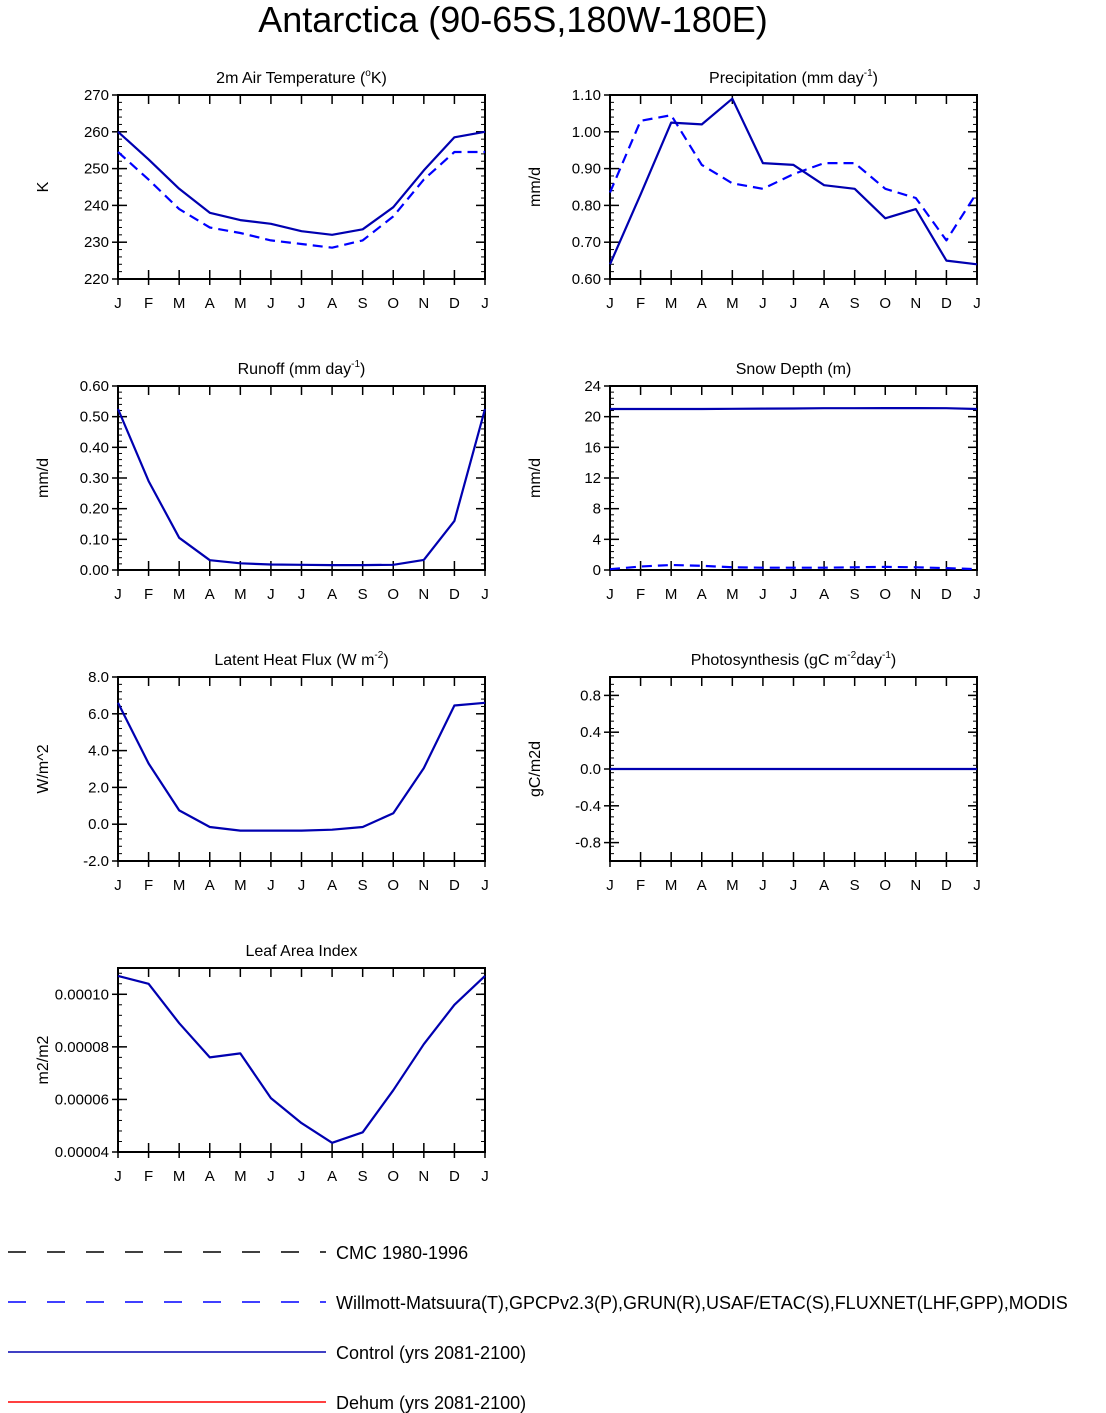 This screenshot has width=1106, height=1413. Describe the element at coordinates (597, 570) in the screenshot. I see `y-tick-label: 0` at that location.